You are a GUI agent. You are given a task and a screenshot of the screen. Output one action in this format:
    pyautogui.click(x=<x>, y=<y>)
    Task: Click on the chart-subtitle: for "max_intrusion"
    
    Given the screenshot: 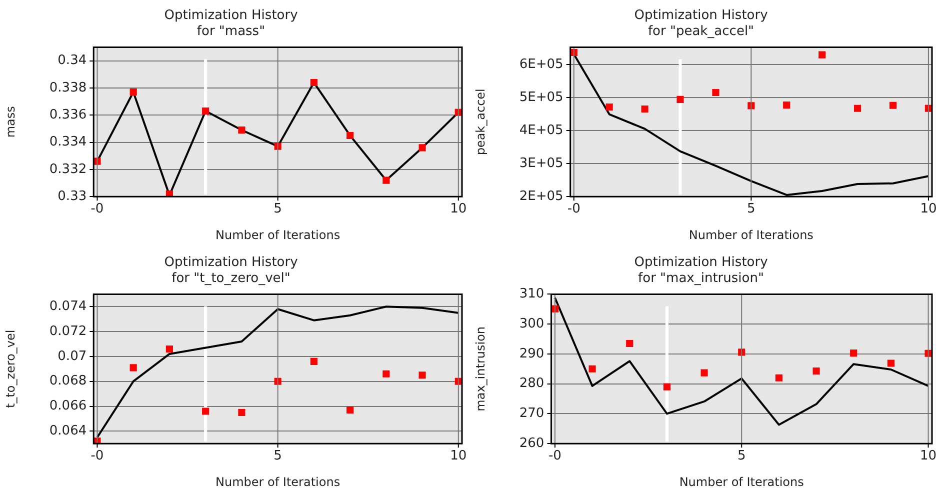 What is the action you would take?
    pyautogui.click(x=701, y=278)
    